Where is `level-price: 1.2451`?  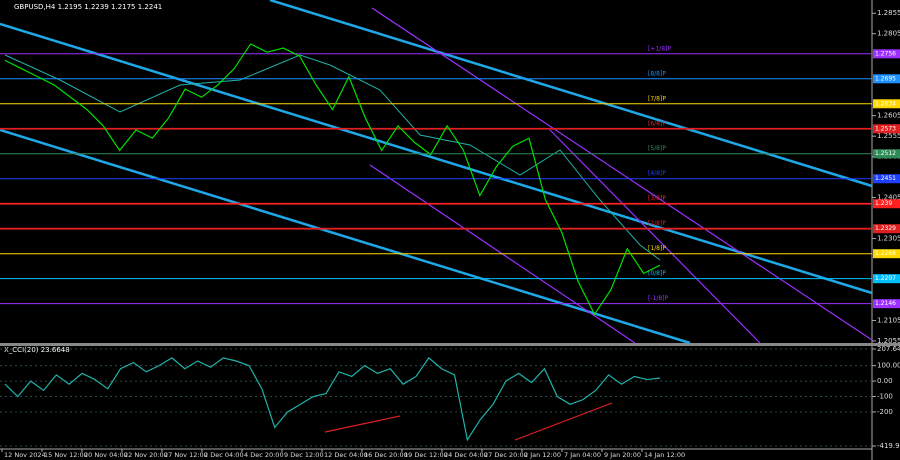
level-price: 1.2451 is located at coordinates (885, 178).